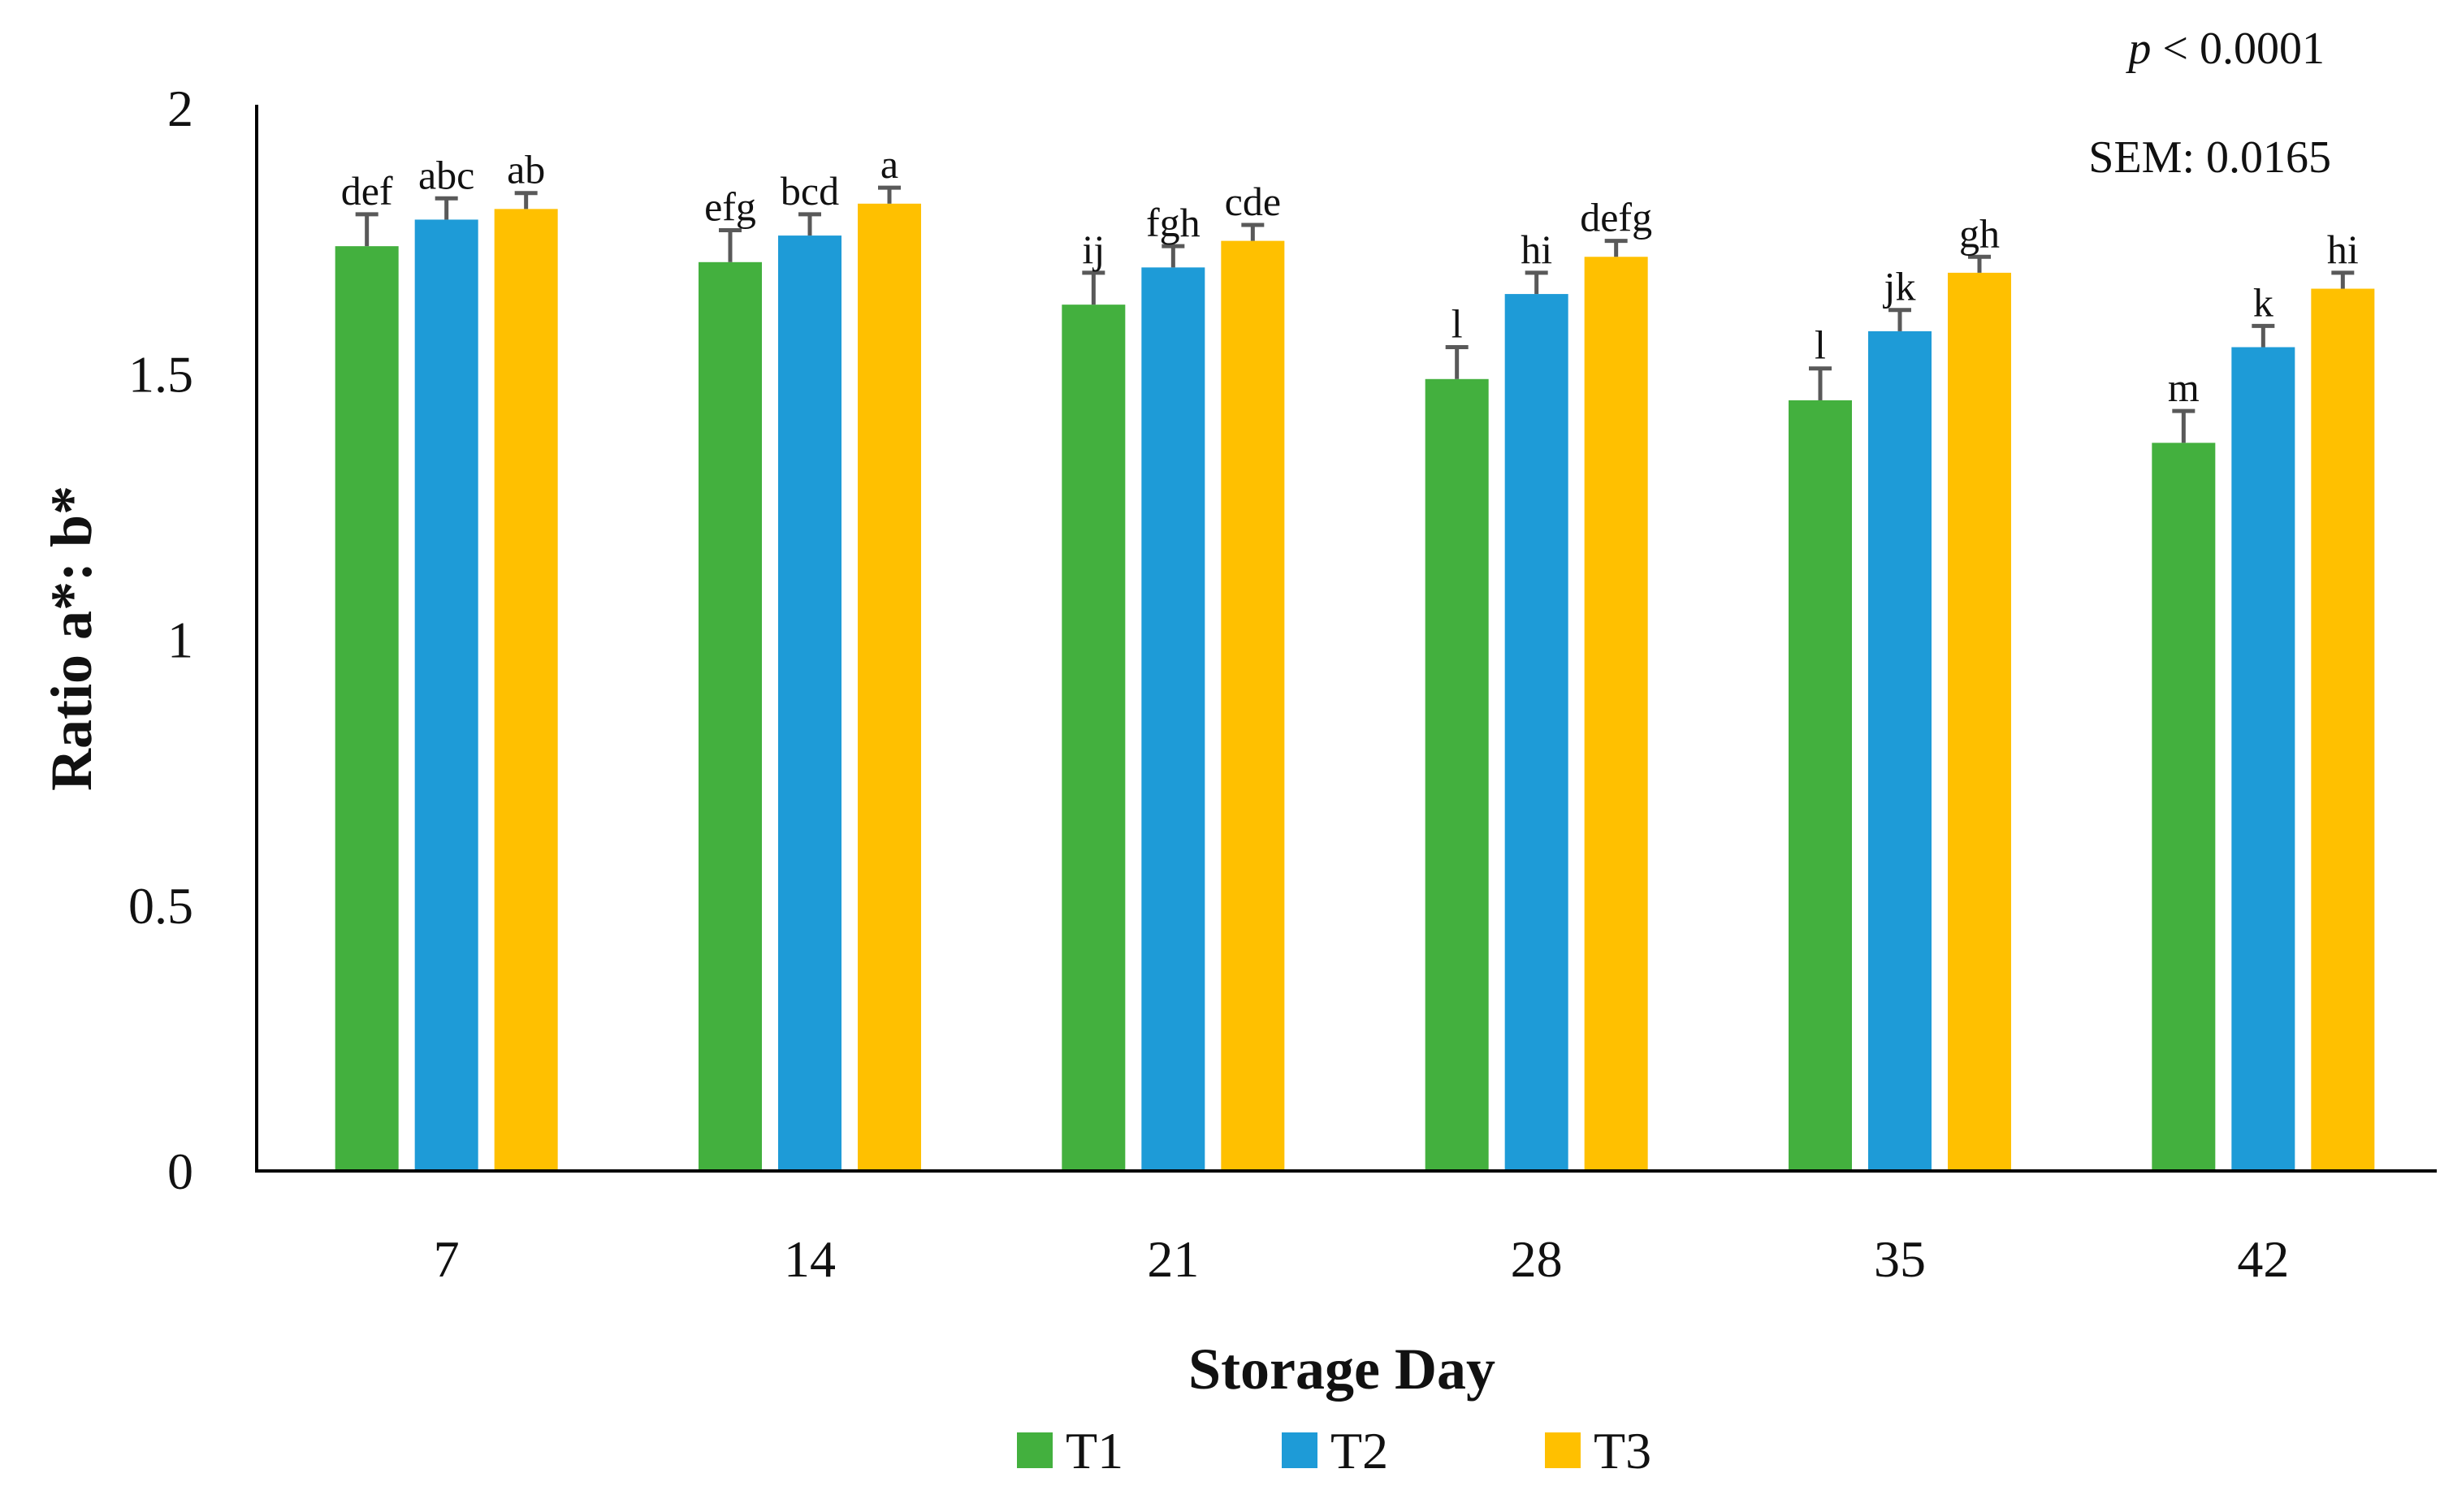 The image size is (2440, 1512). Describe the element at coordinates (2343, 249) in the screenshot. I see `sig-label-t3-day-42: hi` at that location.